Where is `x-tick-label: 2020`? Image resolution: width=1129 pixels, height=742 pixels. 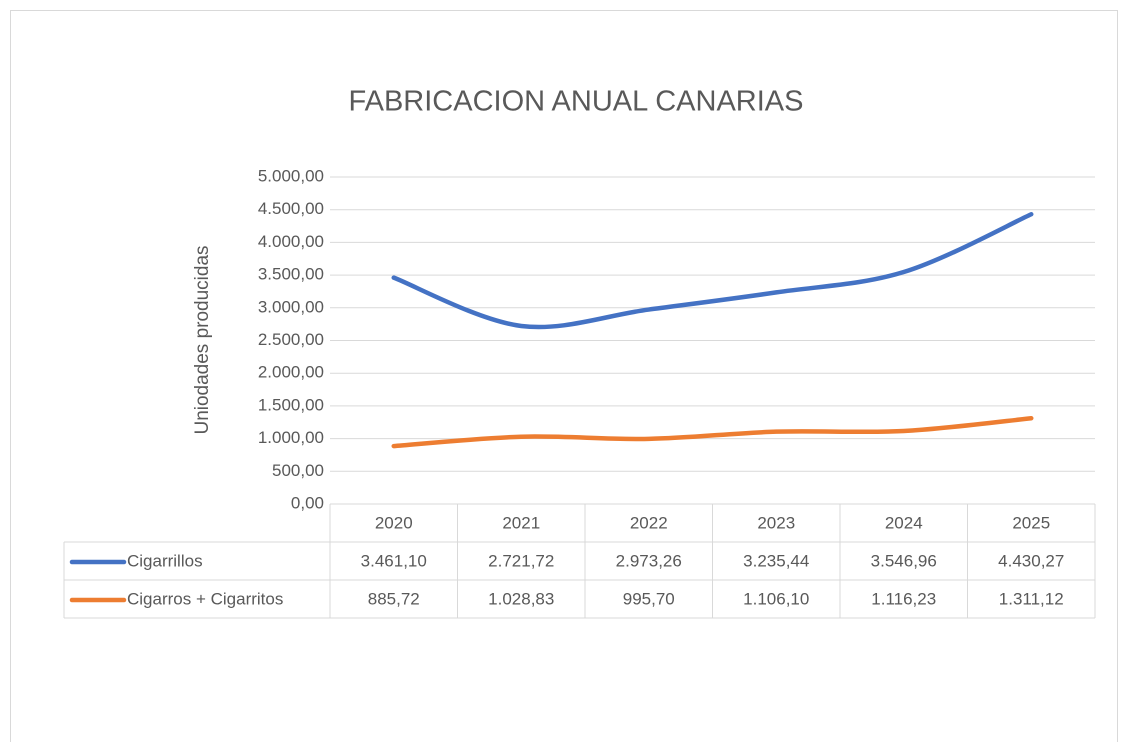
x-tick-label: 2020 is located at coordinates (394, 522).